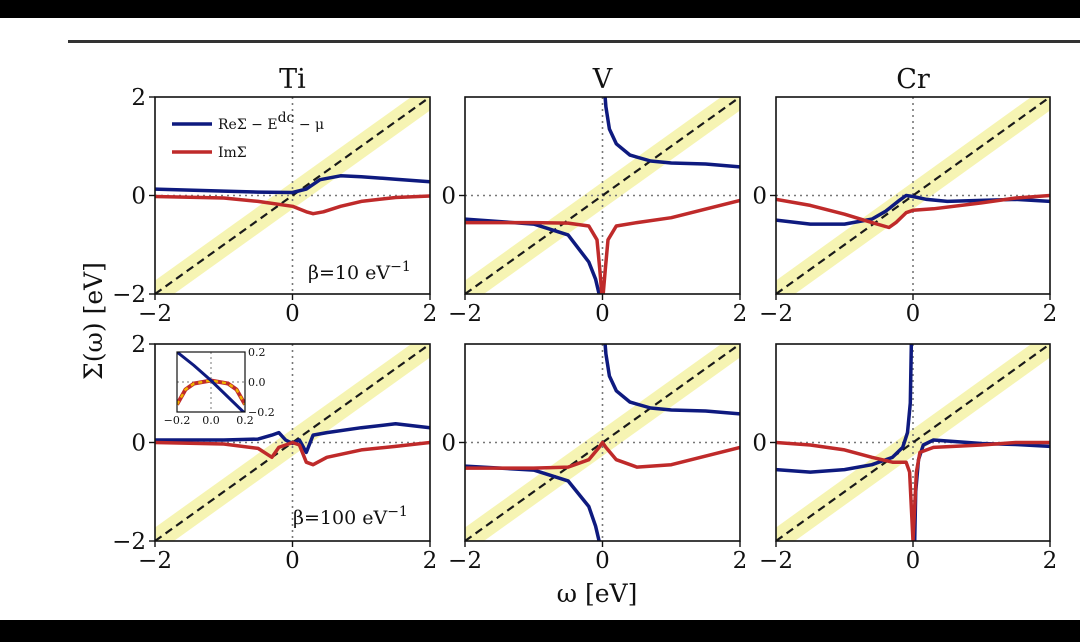  What do you see at coordinates (248, 135) in the screenshot?
I see `legend: ReΣ − Edc − μ ImΣ` at bounding box center [248, 135].